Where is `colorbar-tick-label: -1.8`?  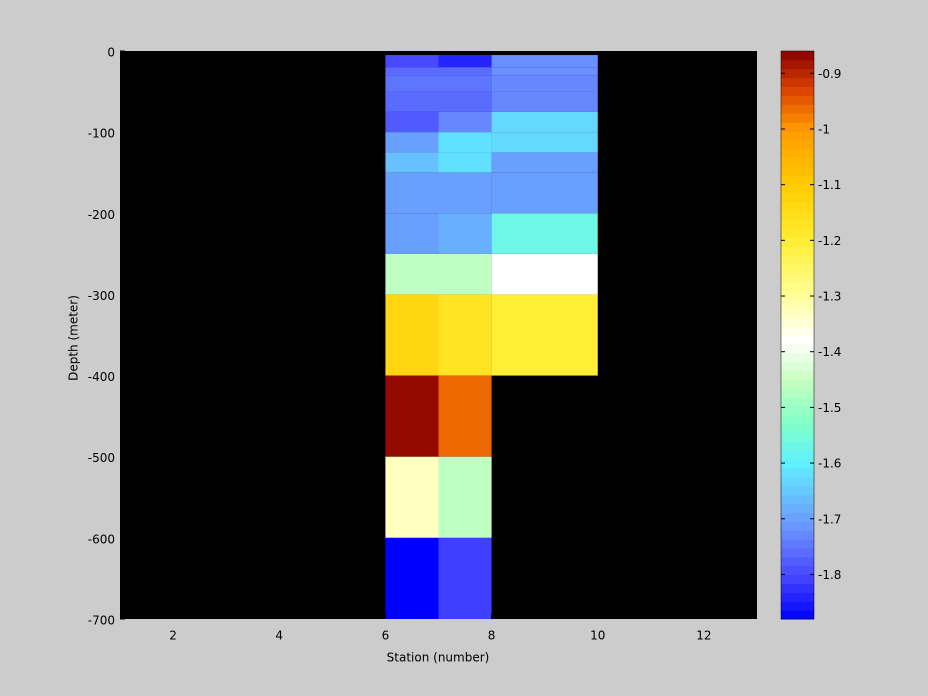 colorbar-tick-label: -1.8 is located at coordinates (829, 575).